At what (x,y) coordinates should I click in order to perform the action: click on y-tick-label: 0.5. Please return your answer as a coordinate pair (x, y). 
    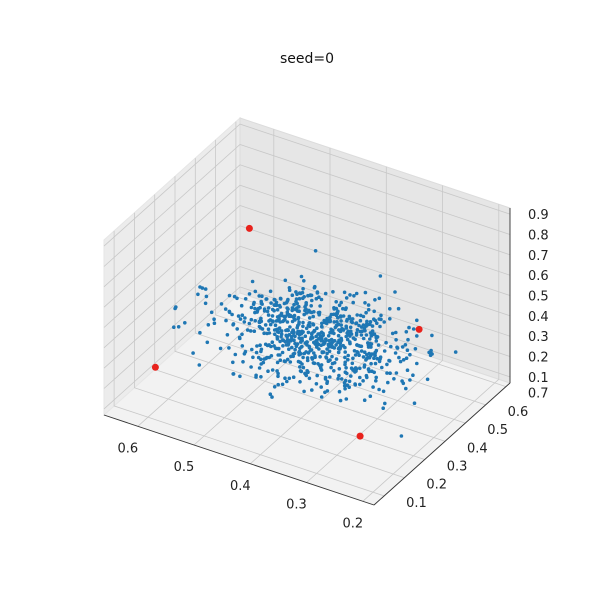
    Looking at the image, I should click on (497, 430).